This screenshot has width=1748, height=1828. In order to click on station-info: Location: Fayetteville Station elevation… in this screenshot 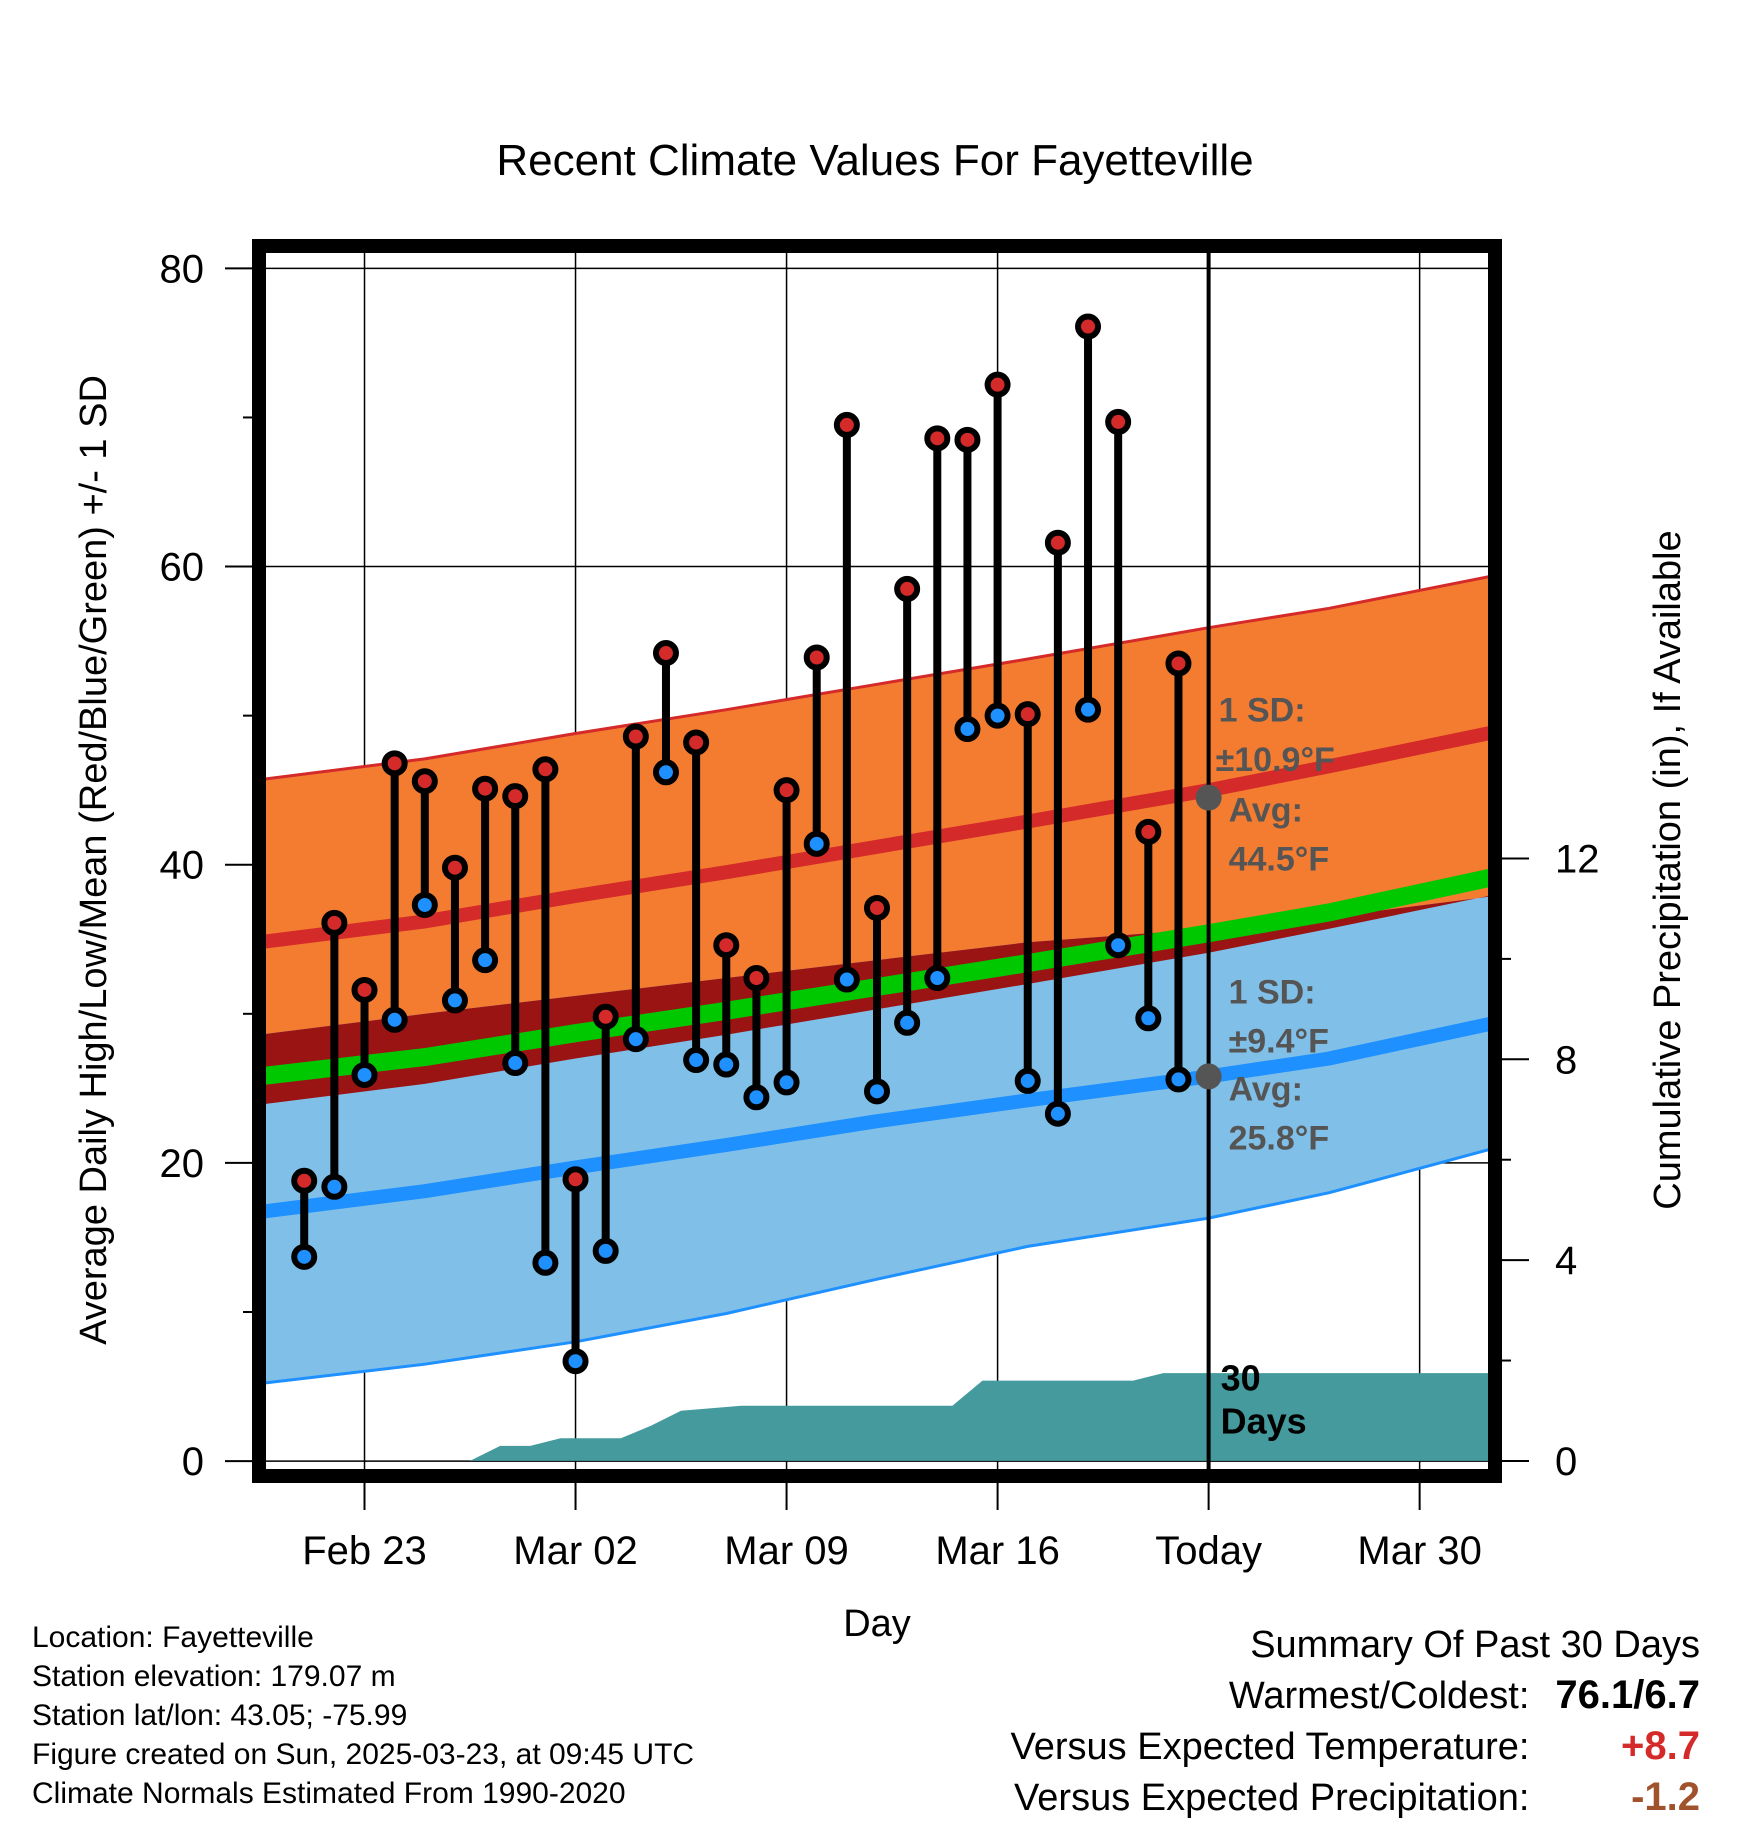, I will do `click(363, 1715)`.